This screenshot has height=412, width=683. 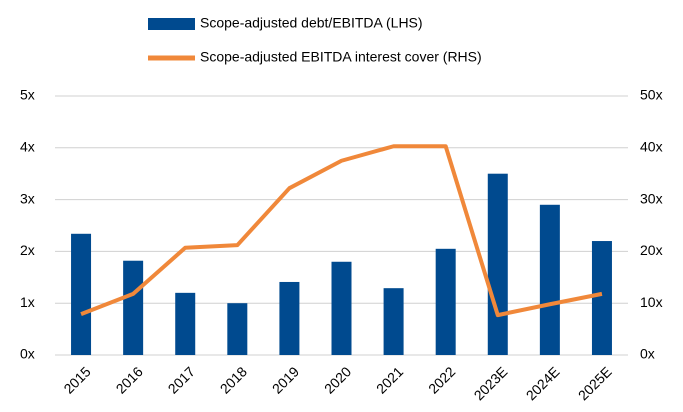 I want to click on y2-tick-label: 50x, so click(x=651, y=95).